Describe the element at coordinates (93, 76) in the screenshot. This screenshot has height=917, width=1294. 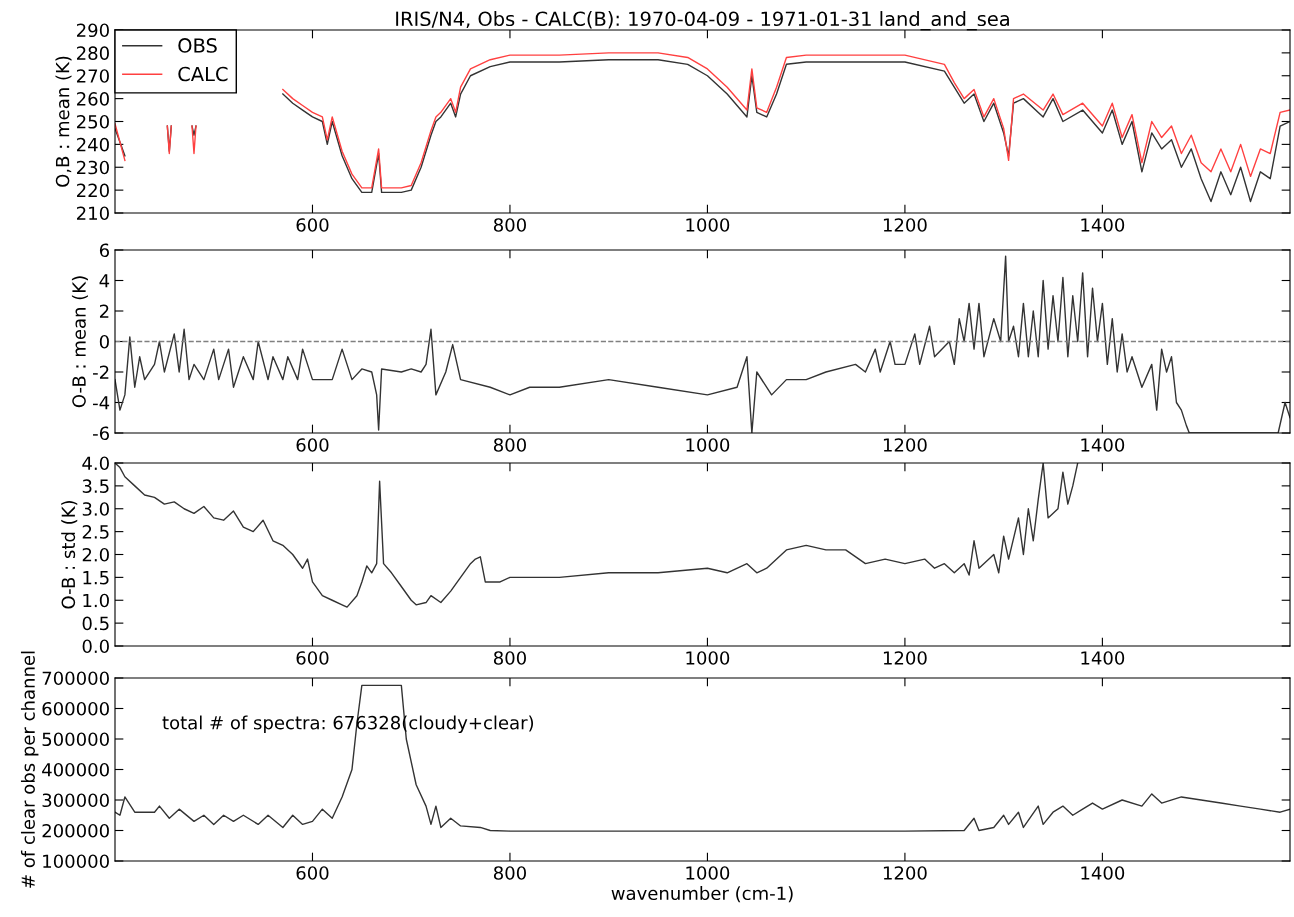
I see `y-tick-label: 270` at that location.